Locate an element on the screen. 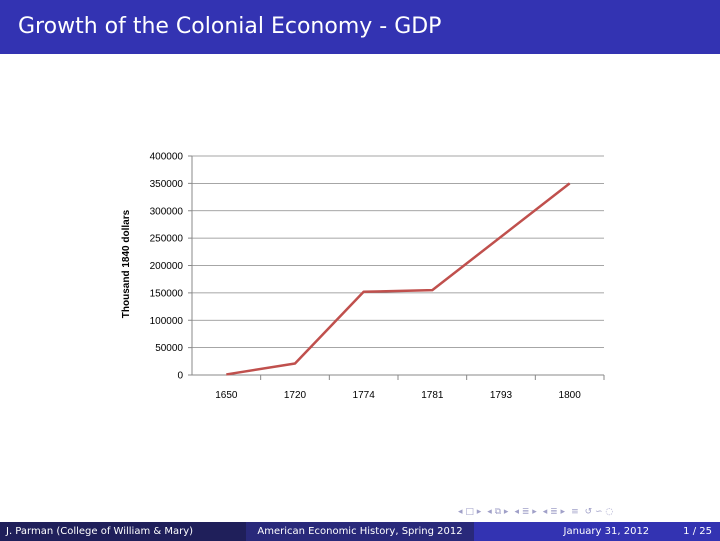 This screenshot has width=720, height=541. x-tick-label-5: 1800 is located at coordinates (570, 395).